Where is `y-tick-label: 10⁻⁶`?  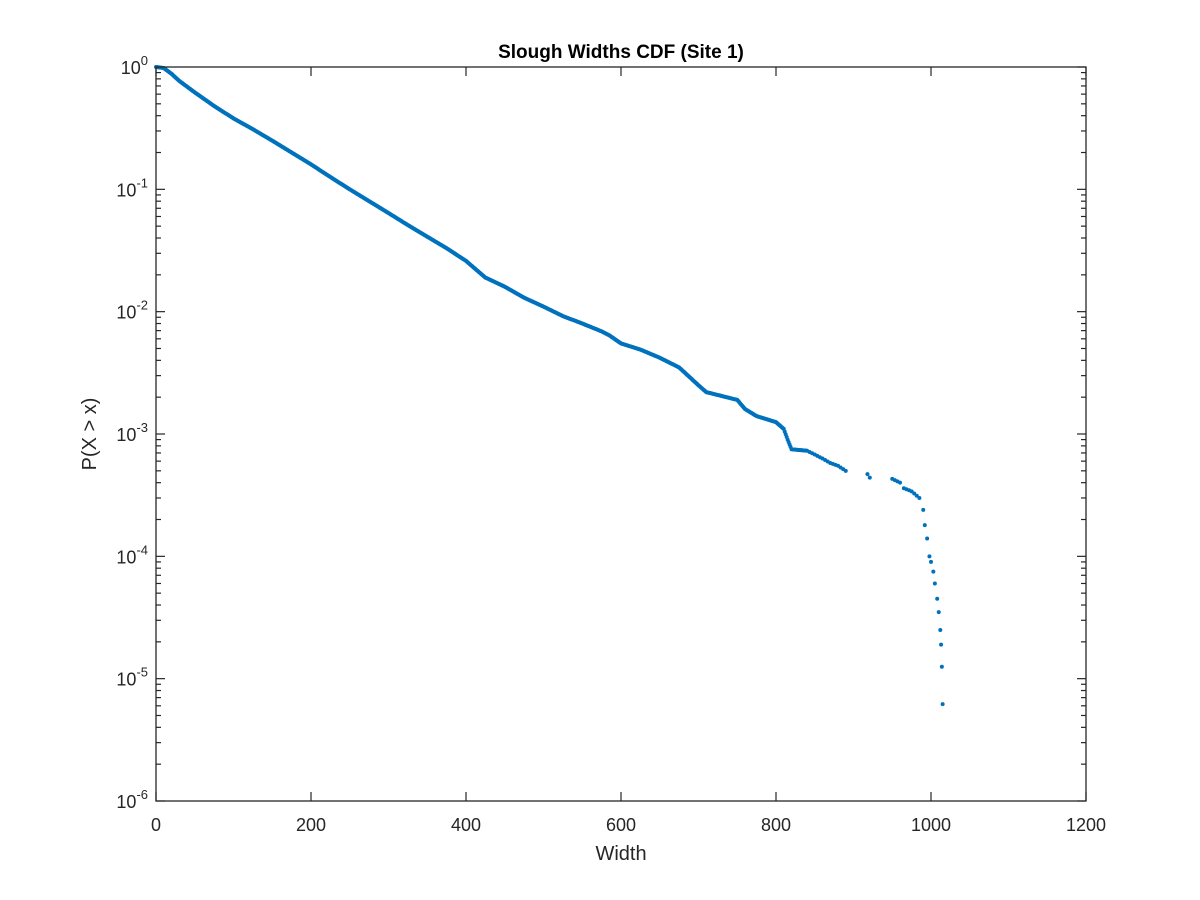 y-tick-label: 10⁻⁶ is located at coordinates (132, 799).